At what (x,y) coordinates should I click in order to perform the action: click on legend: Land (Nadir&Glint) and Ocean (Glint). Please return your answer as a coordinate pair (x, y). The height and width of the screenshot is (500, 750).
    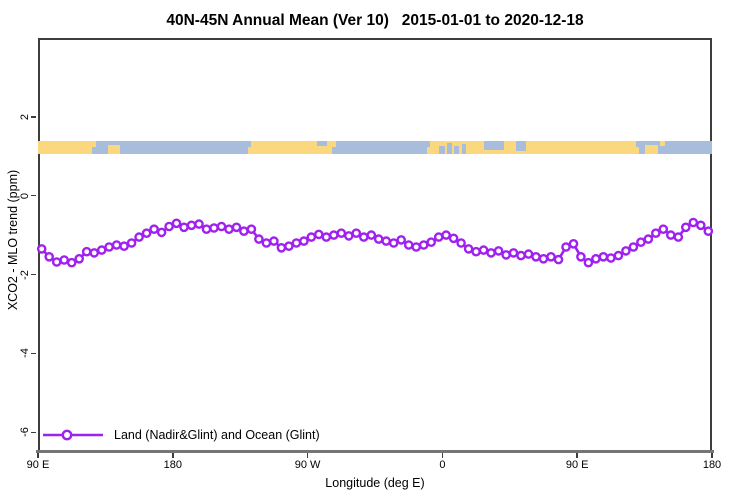
    Looking at the image, I should click on (180, 435).